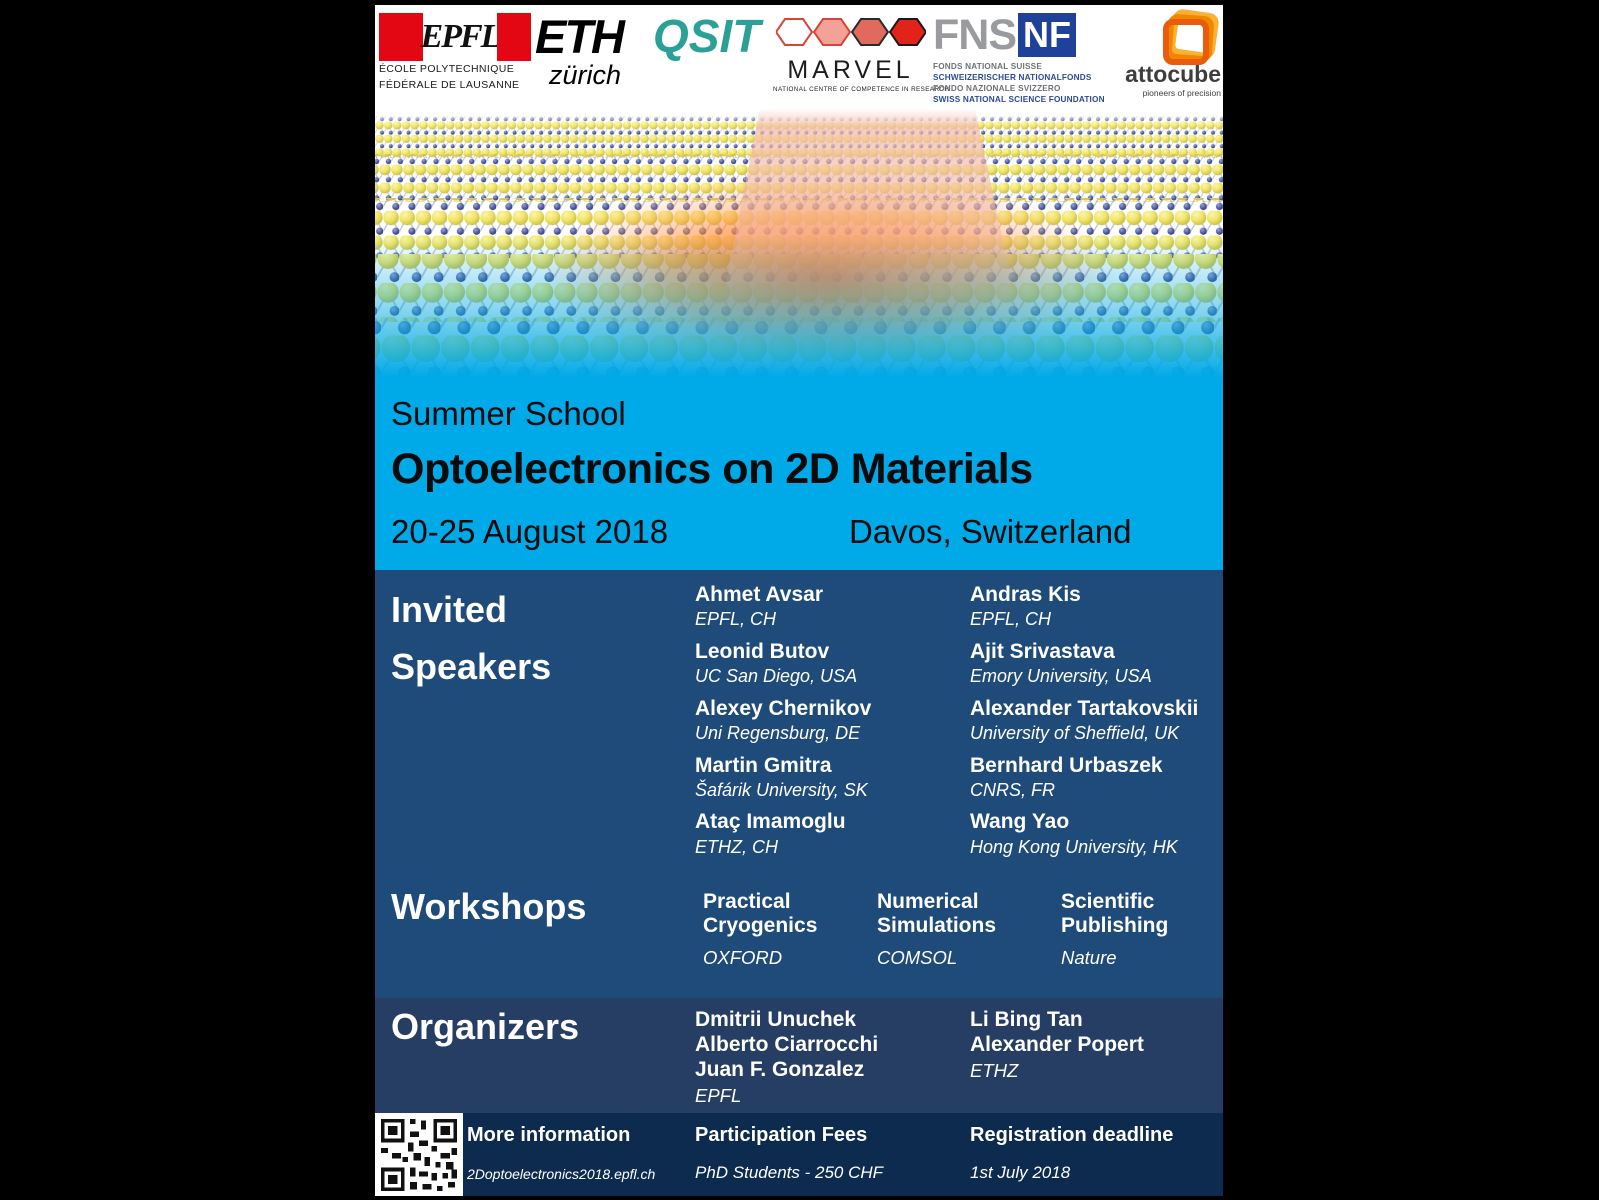 This screenshot has width=1599, height=1200. What do you see at coordinates (760, 914) in the screenshot?
I see `workshop-title: Practical Cryogenics` at bounding box center [760, 914].